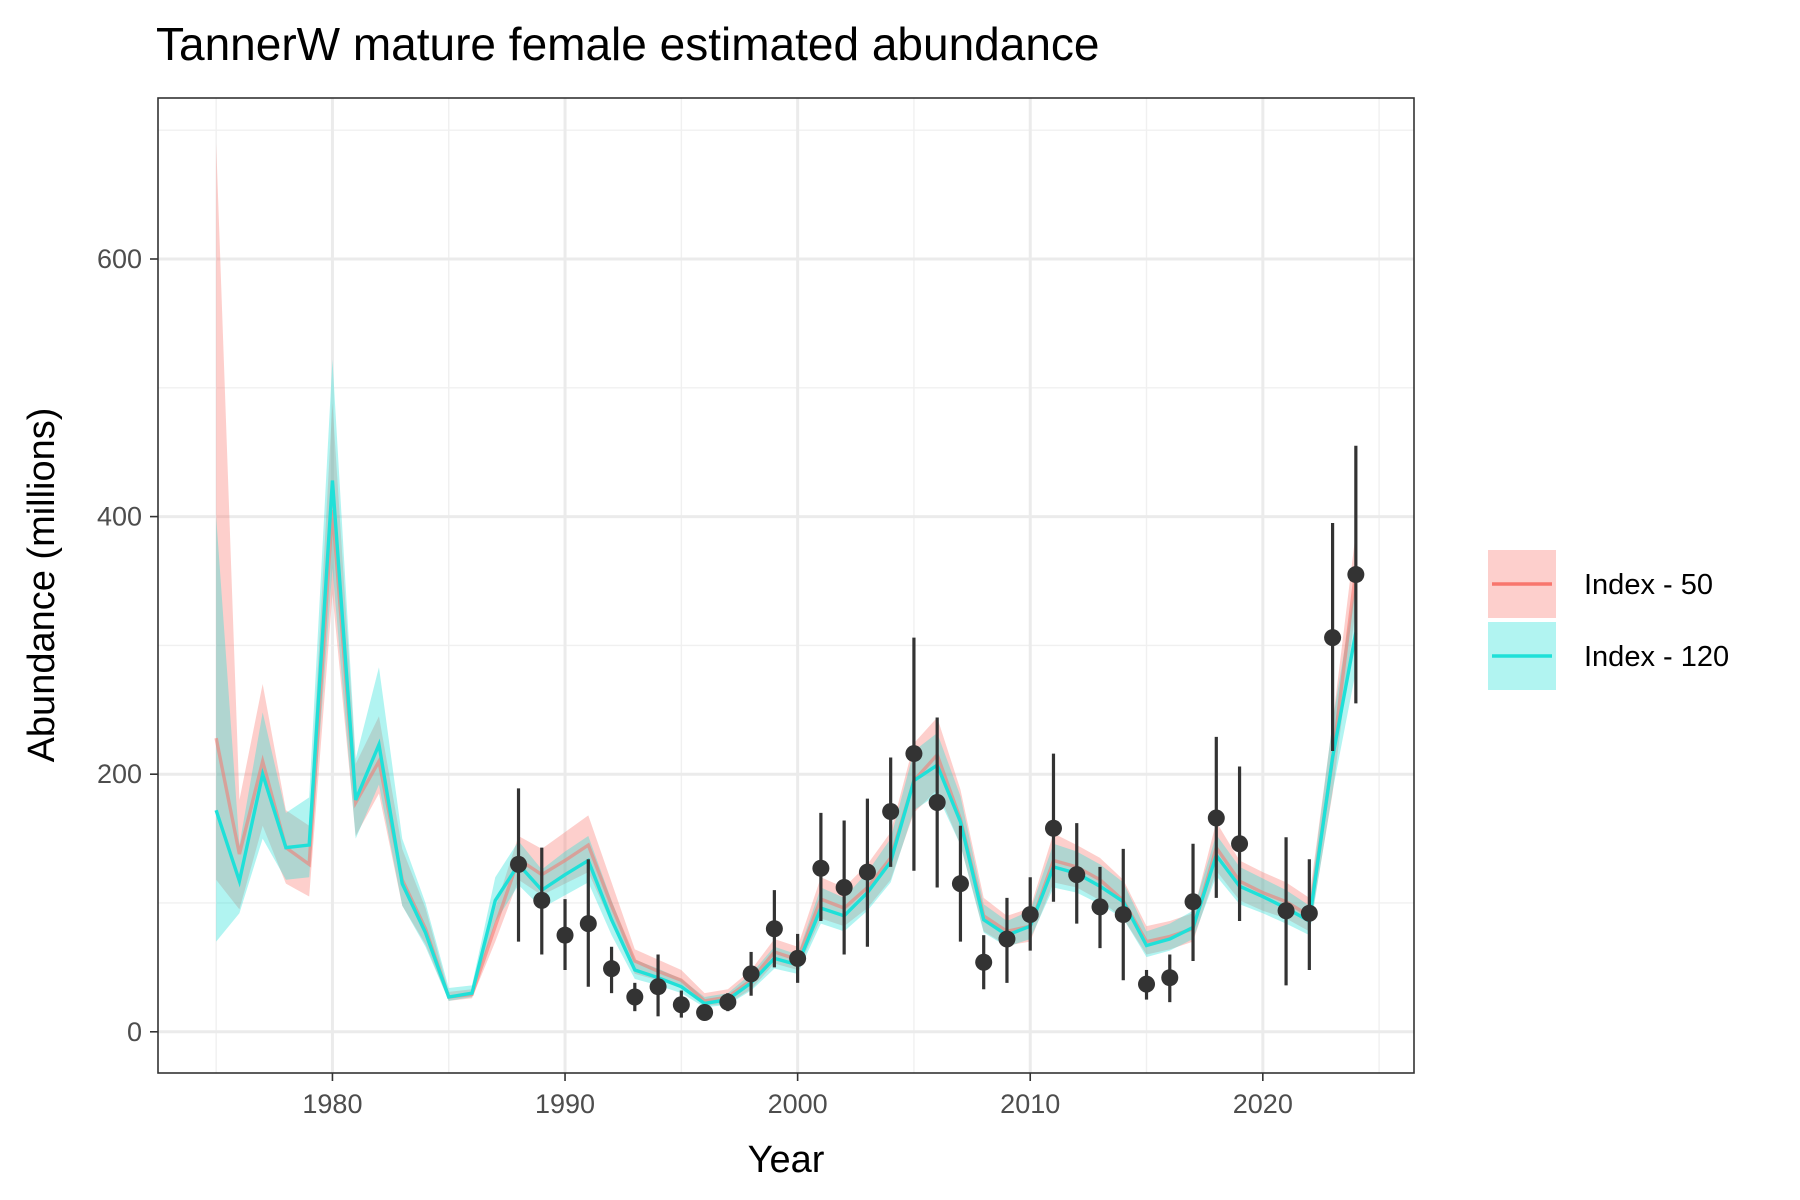 Image resolution: width=1800 pixels, height=1200 pixels. Describe the element at coordinates (565, 1104) in the screenshot. I see `x-tick-label: 1990` at that location.